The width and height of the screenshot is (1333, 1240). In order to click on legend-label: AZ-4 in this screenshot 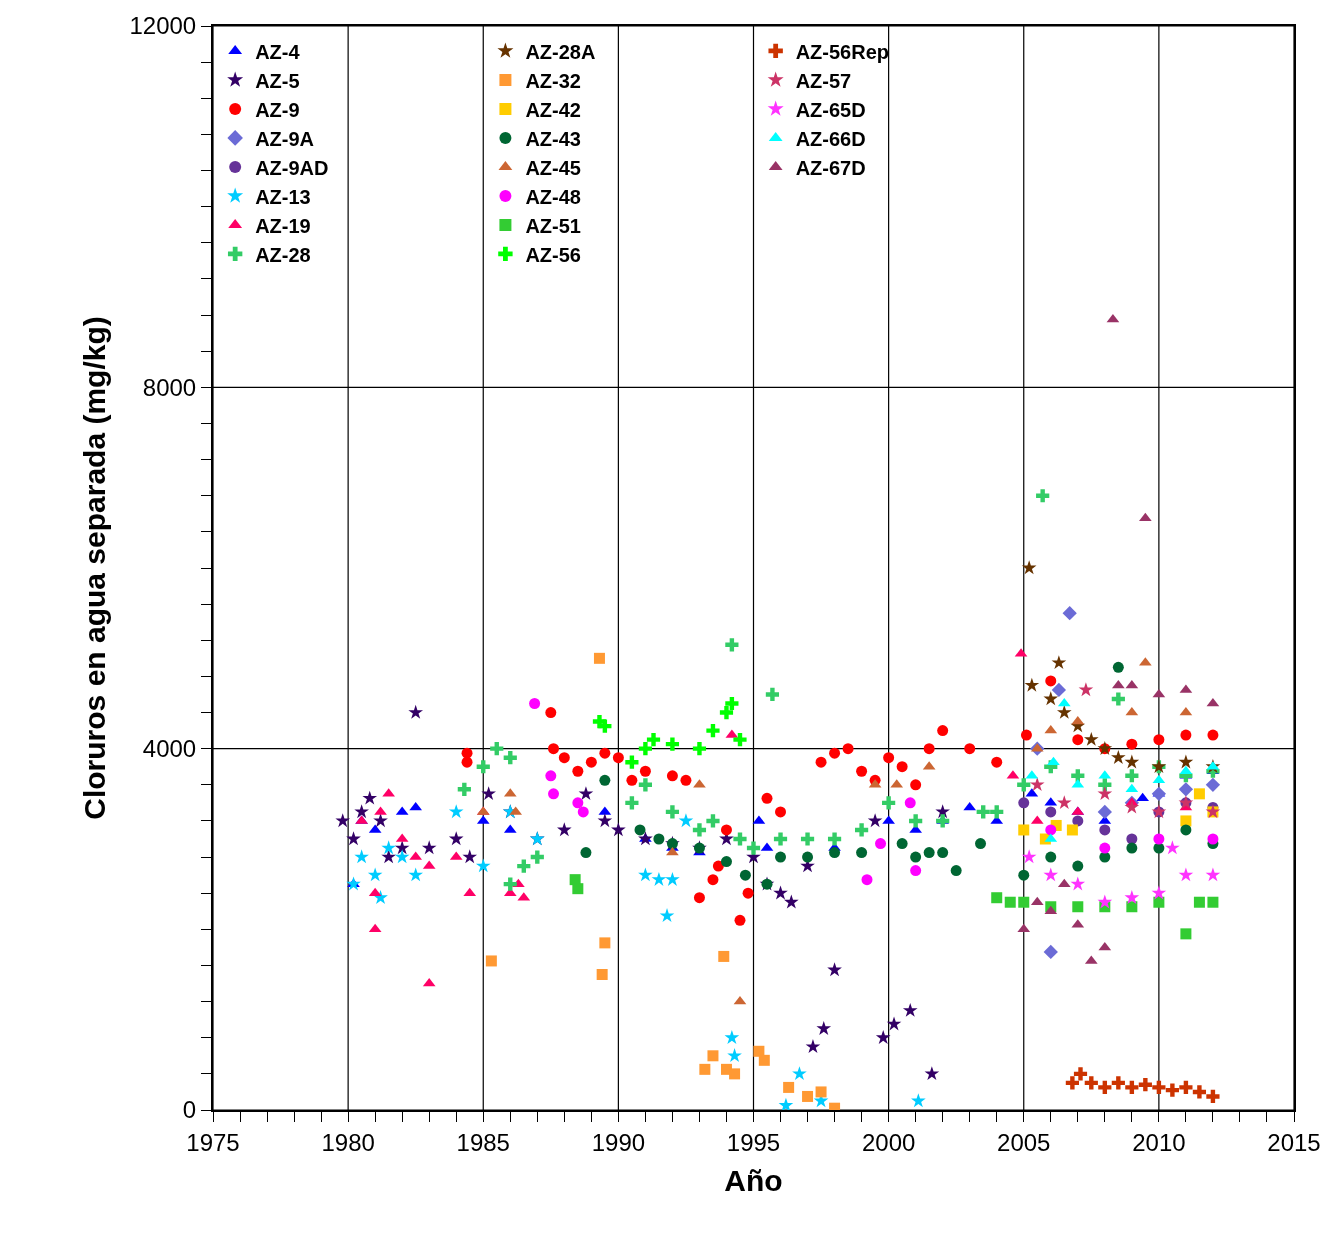, I will do `click(278, 51)`.